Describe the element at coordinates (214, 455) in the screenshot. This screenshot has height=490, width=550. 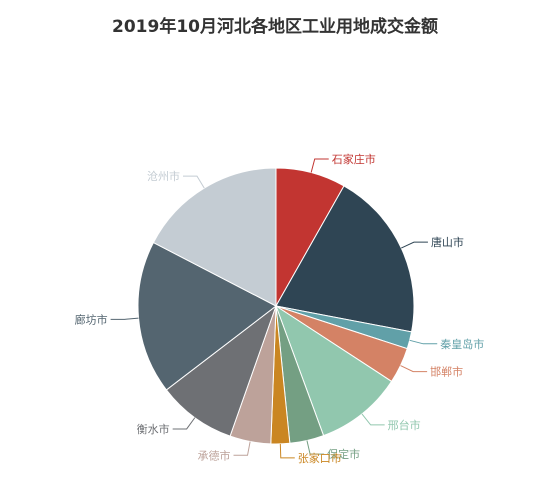
I see `slice-label: 承德市` at that location.